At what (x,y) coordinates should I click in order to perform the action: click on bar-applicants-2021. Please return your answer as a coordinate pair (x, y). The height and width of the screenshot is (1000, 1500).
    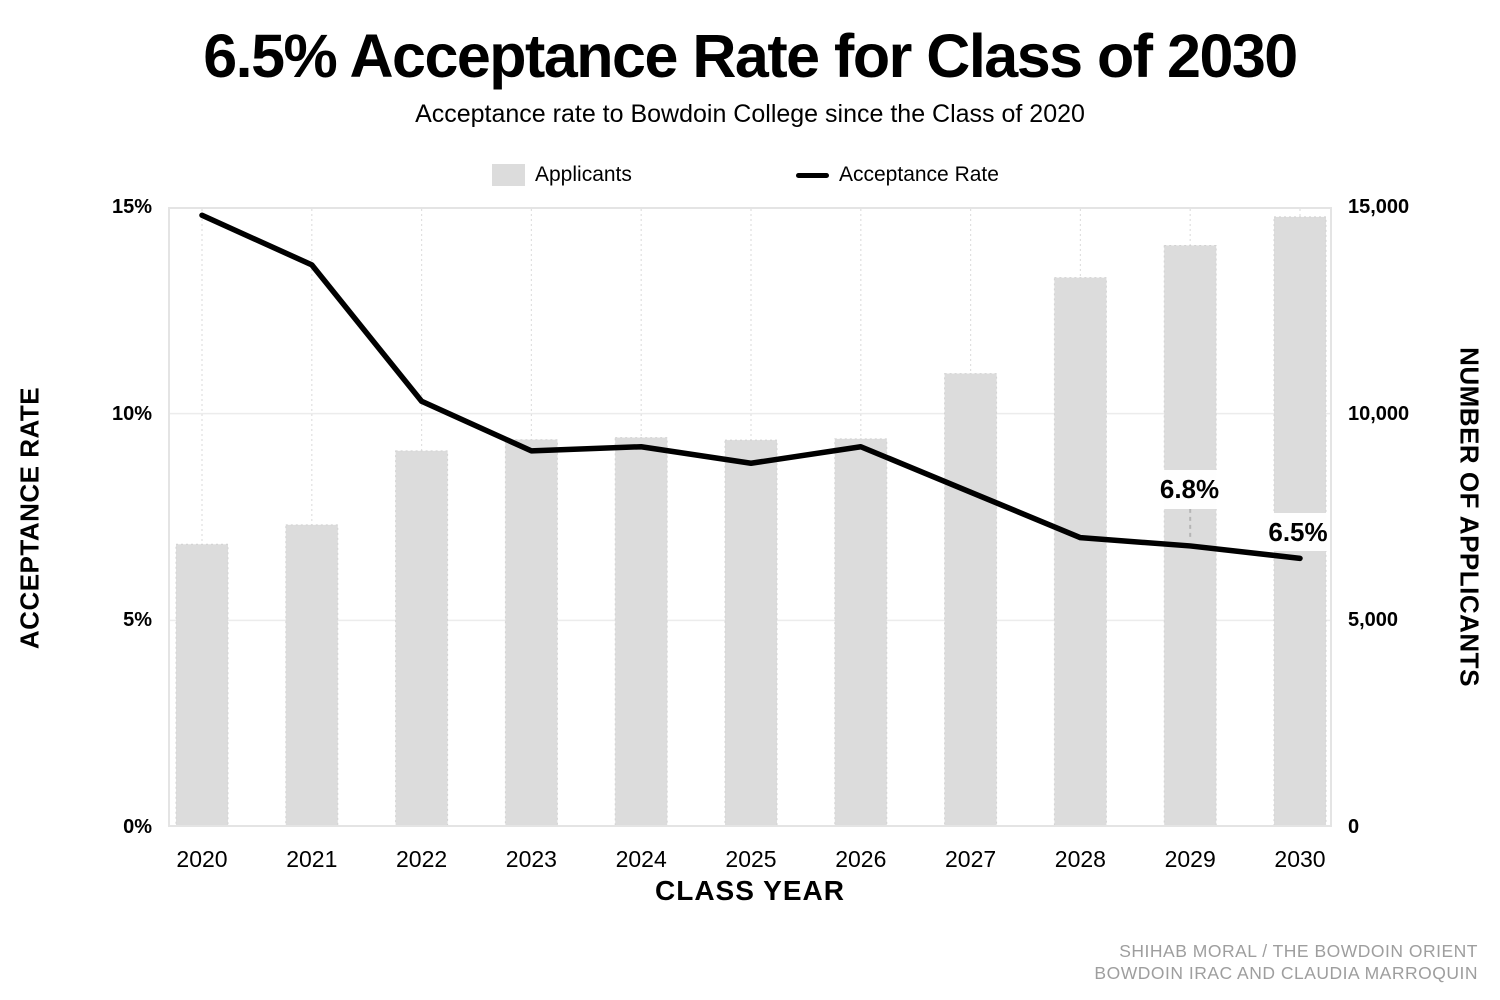
    Looking at the image, I should click on (312, 675).